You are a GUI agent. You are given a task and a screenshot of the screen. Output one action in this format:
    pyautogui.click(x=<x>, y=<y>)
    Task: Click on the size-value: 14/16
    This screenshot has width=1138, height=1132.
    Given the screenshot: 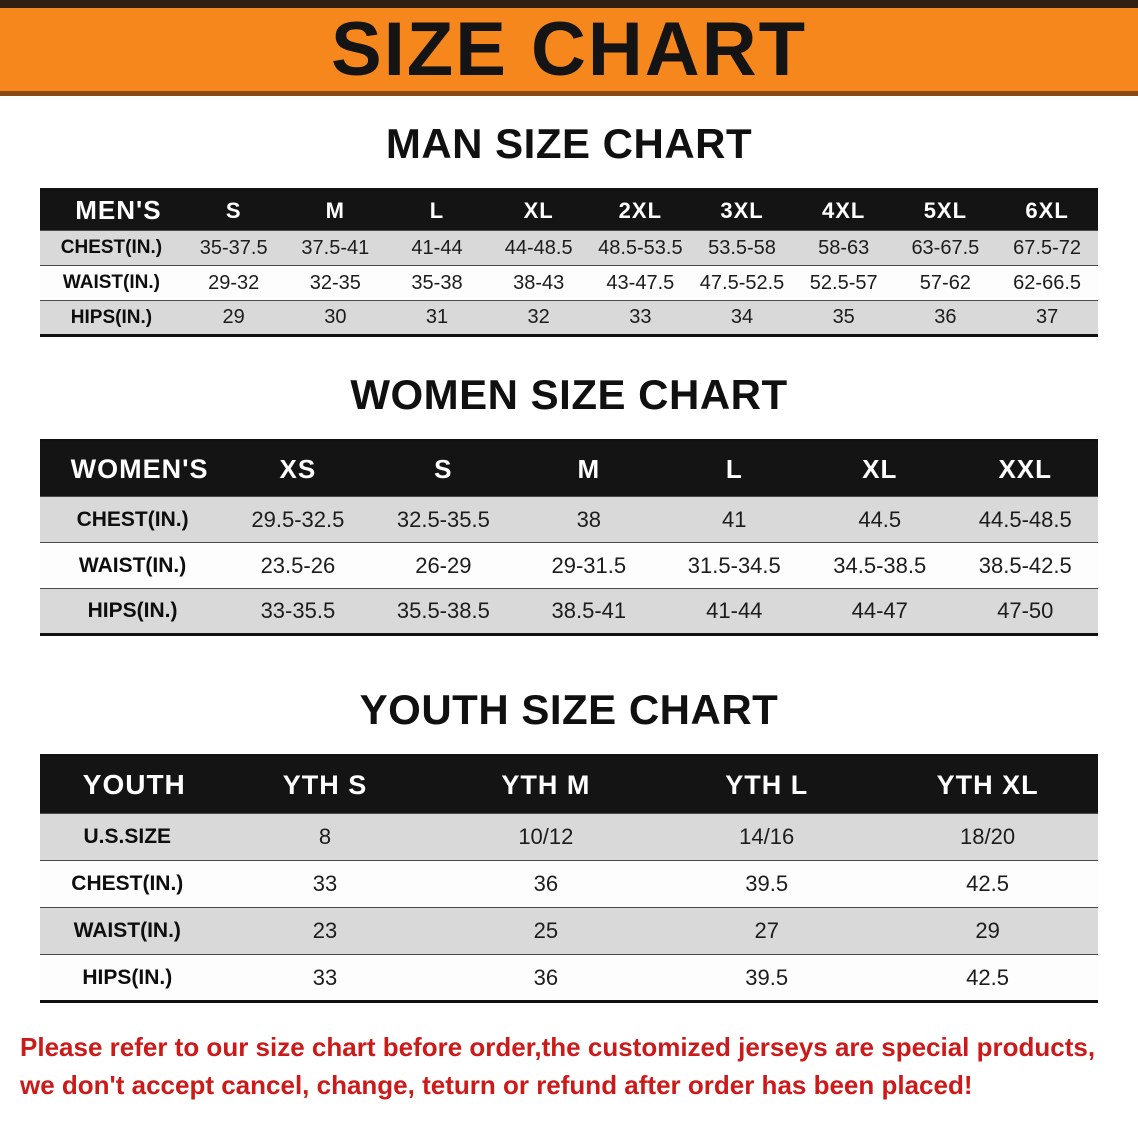 What is the action you would take?
    pyautogui.click(x=767, y=837)
    